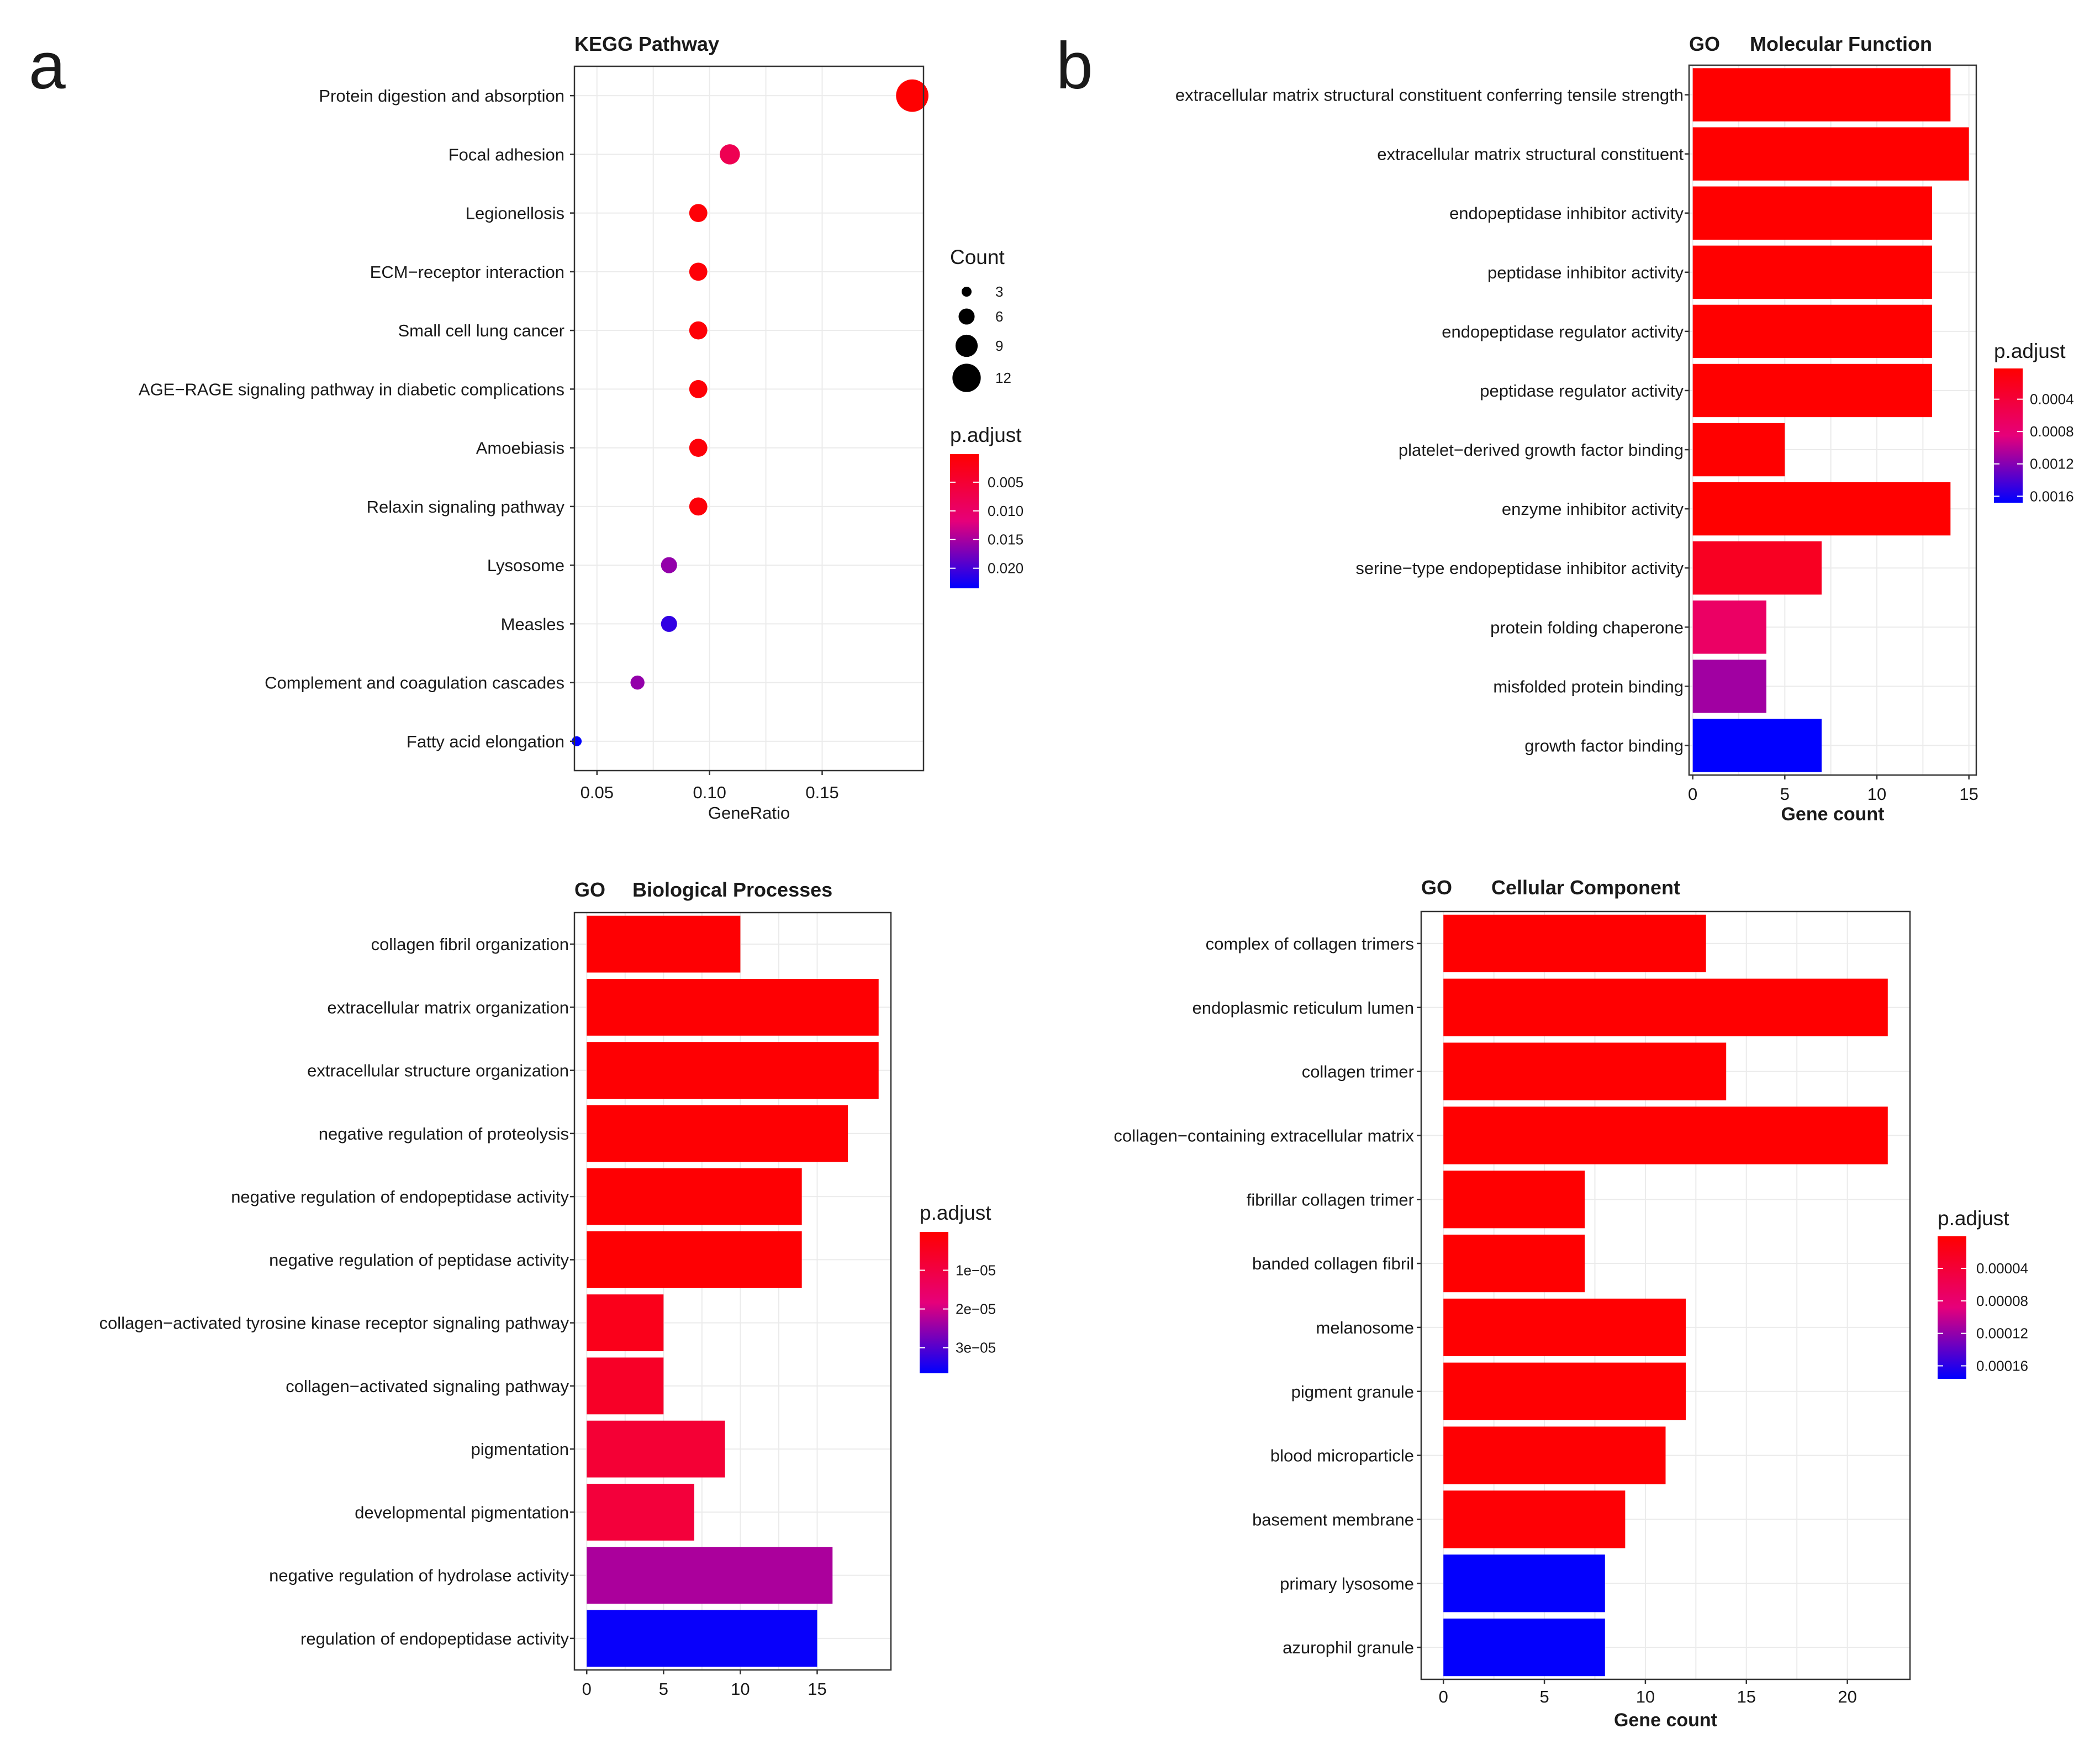 The width and height of the screenshot is (2100, 1739). What do you see at coordinates (520, 448) in the screenshot?
I see `category-label: Amoebiasis` at bounding box center [520, 448].